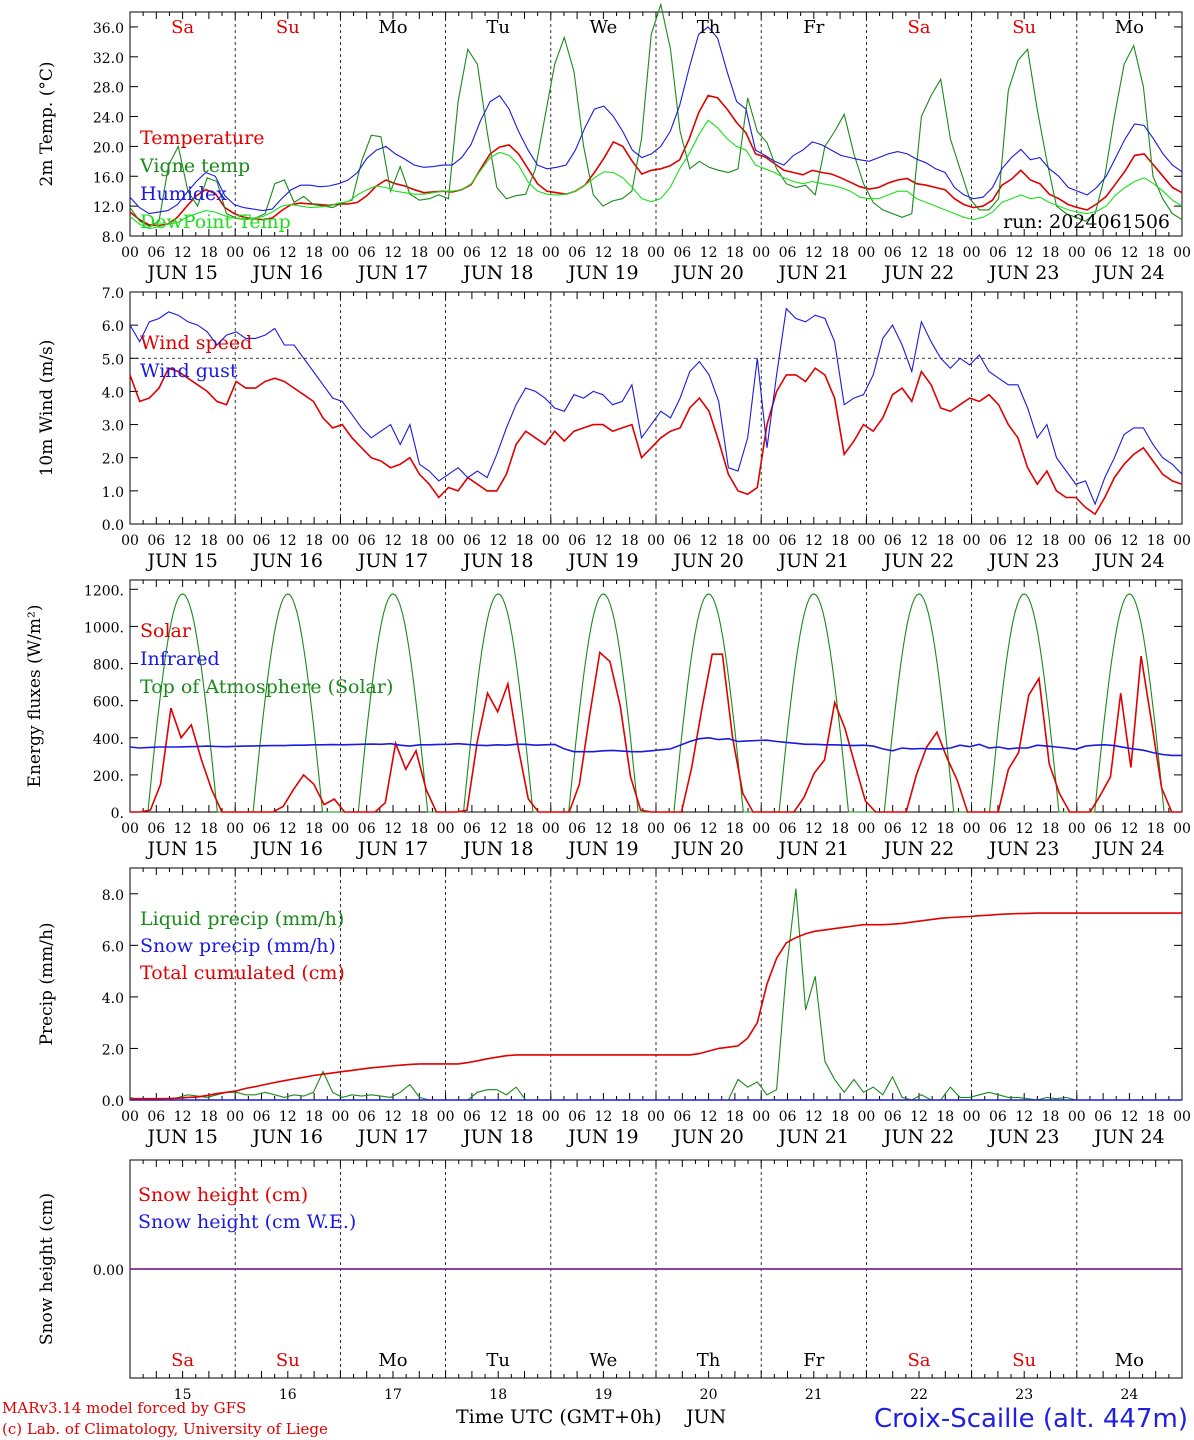 The width and height of the screenshot is (1194, 1440). I want to click on y-tick-label: 400., so click(108, 740).